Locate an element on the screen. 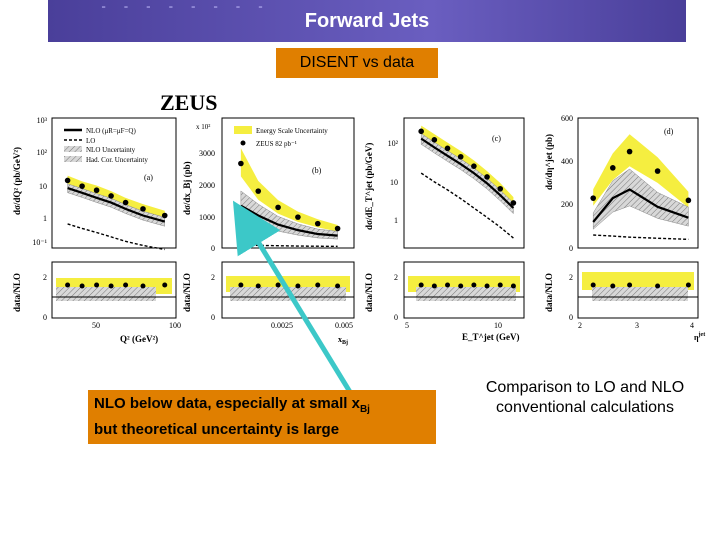 The image size is (720, 540). panel-d-label: (d) is located at coordinates (669, 131).